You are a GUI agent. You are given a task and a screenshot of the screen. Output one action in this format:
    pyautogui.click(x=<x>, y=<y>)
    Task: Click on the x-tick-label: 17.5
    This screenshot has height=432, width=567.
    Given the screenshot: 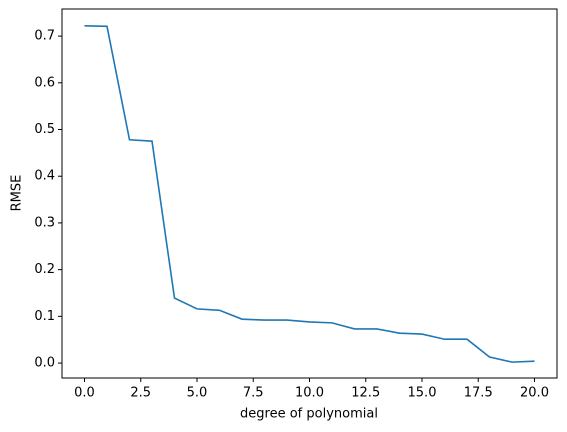 What is the action you would take?
    pyautogui.click(x=478, y=393)
    